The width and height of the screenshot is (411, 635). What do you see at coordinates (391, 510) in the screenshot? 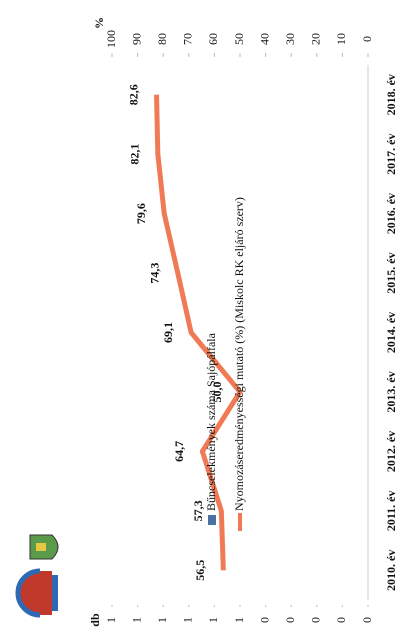
I see `x-tick-label: 2011. év` at bounding box center [391, 510].